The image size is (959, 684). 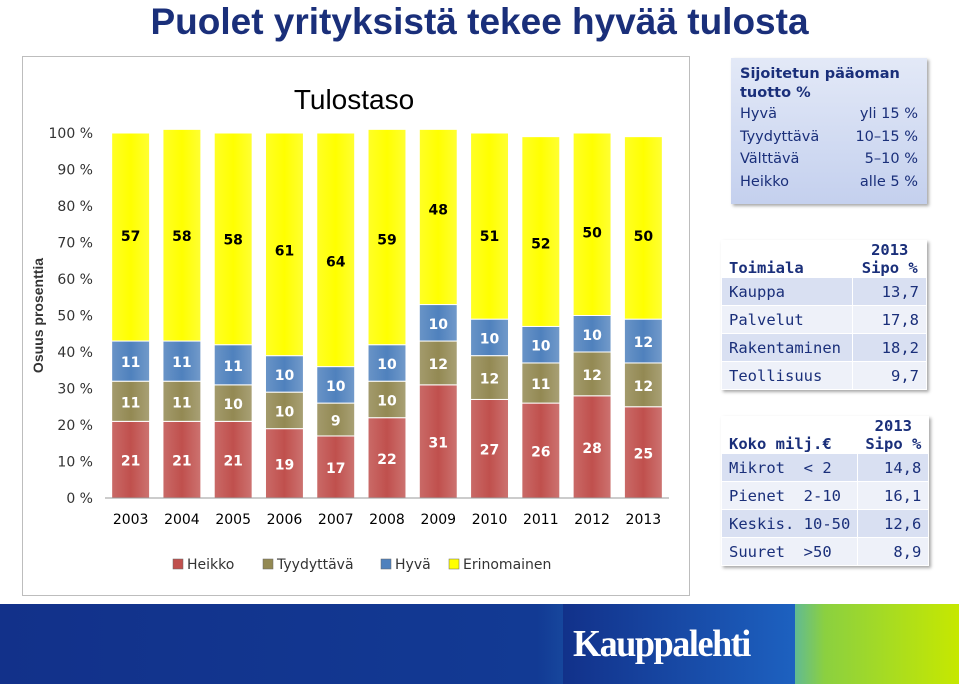 I want to click on data-label: 22, so click(x=386, y=460).